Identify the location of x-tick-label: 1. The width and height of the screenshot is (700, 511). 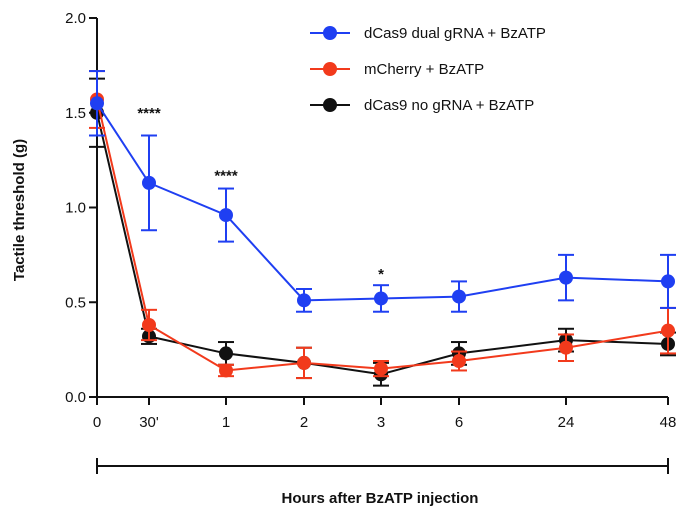
(226, 422).